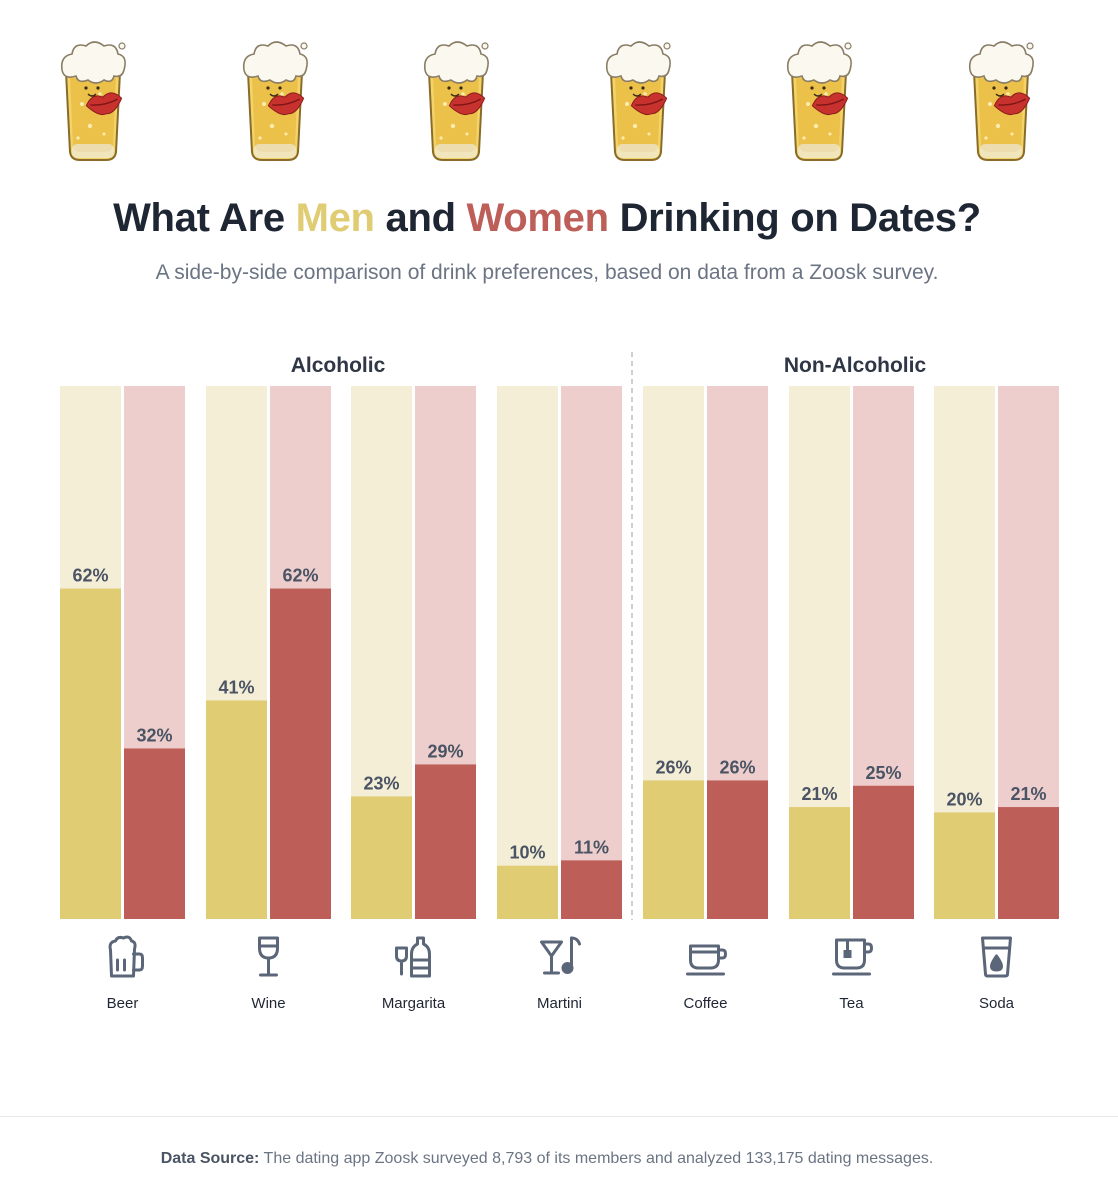 Image resolution: width=1118 pixels, height=1196 pixels. What do you see at coordinates (381, 857) in the screenshot?
I see `bar-men-margarita` at bounding box center [381, 857].